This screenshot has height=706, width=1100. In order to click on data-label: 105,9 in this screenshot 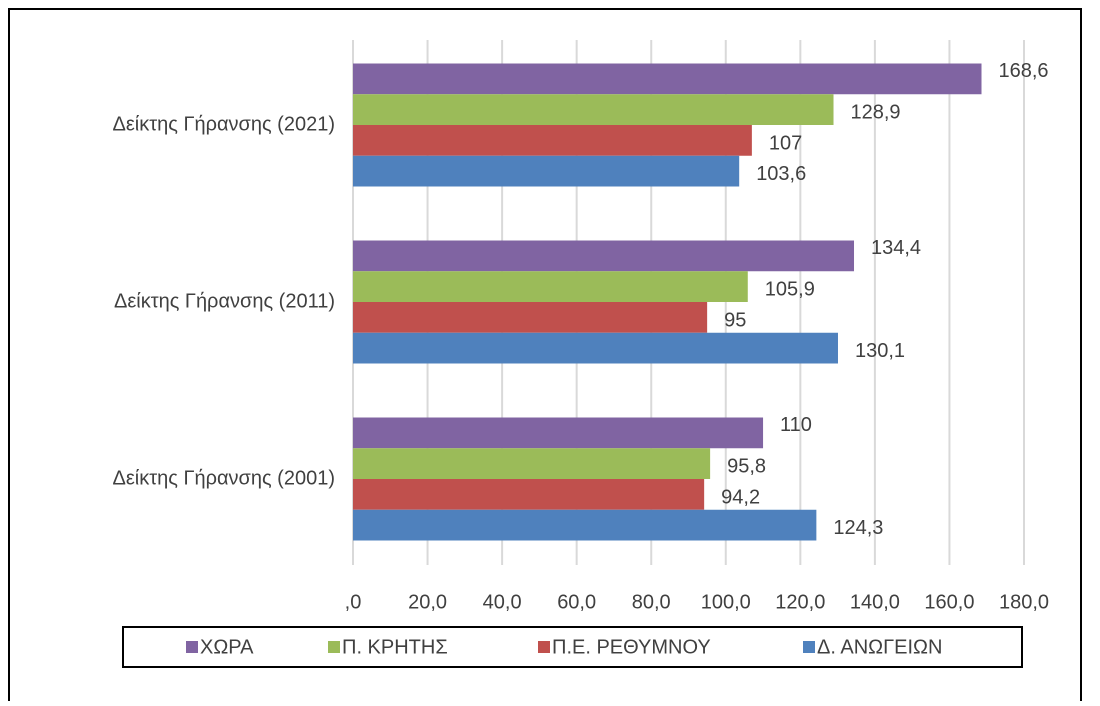, I will do `click(790, 290)`.